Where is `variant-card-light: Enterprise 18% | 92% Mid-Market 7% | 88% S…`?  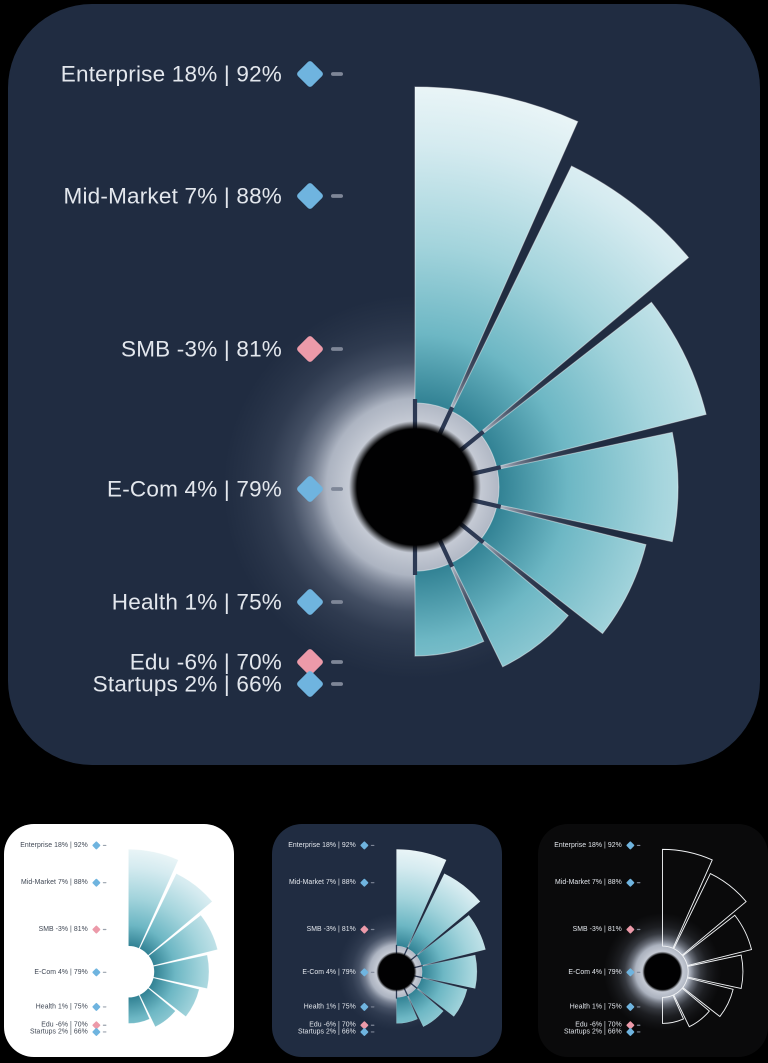
variant-card-light: Enterprise 18% | 92% Mid-Market 7% | 88% S… is located at coordinates (119, 940).